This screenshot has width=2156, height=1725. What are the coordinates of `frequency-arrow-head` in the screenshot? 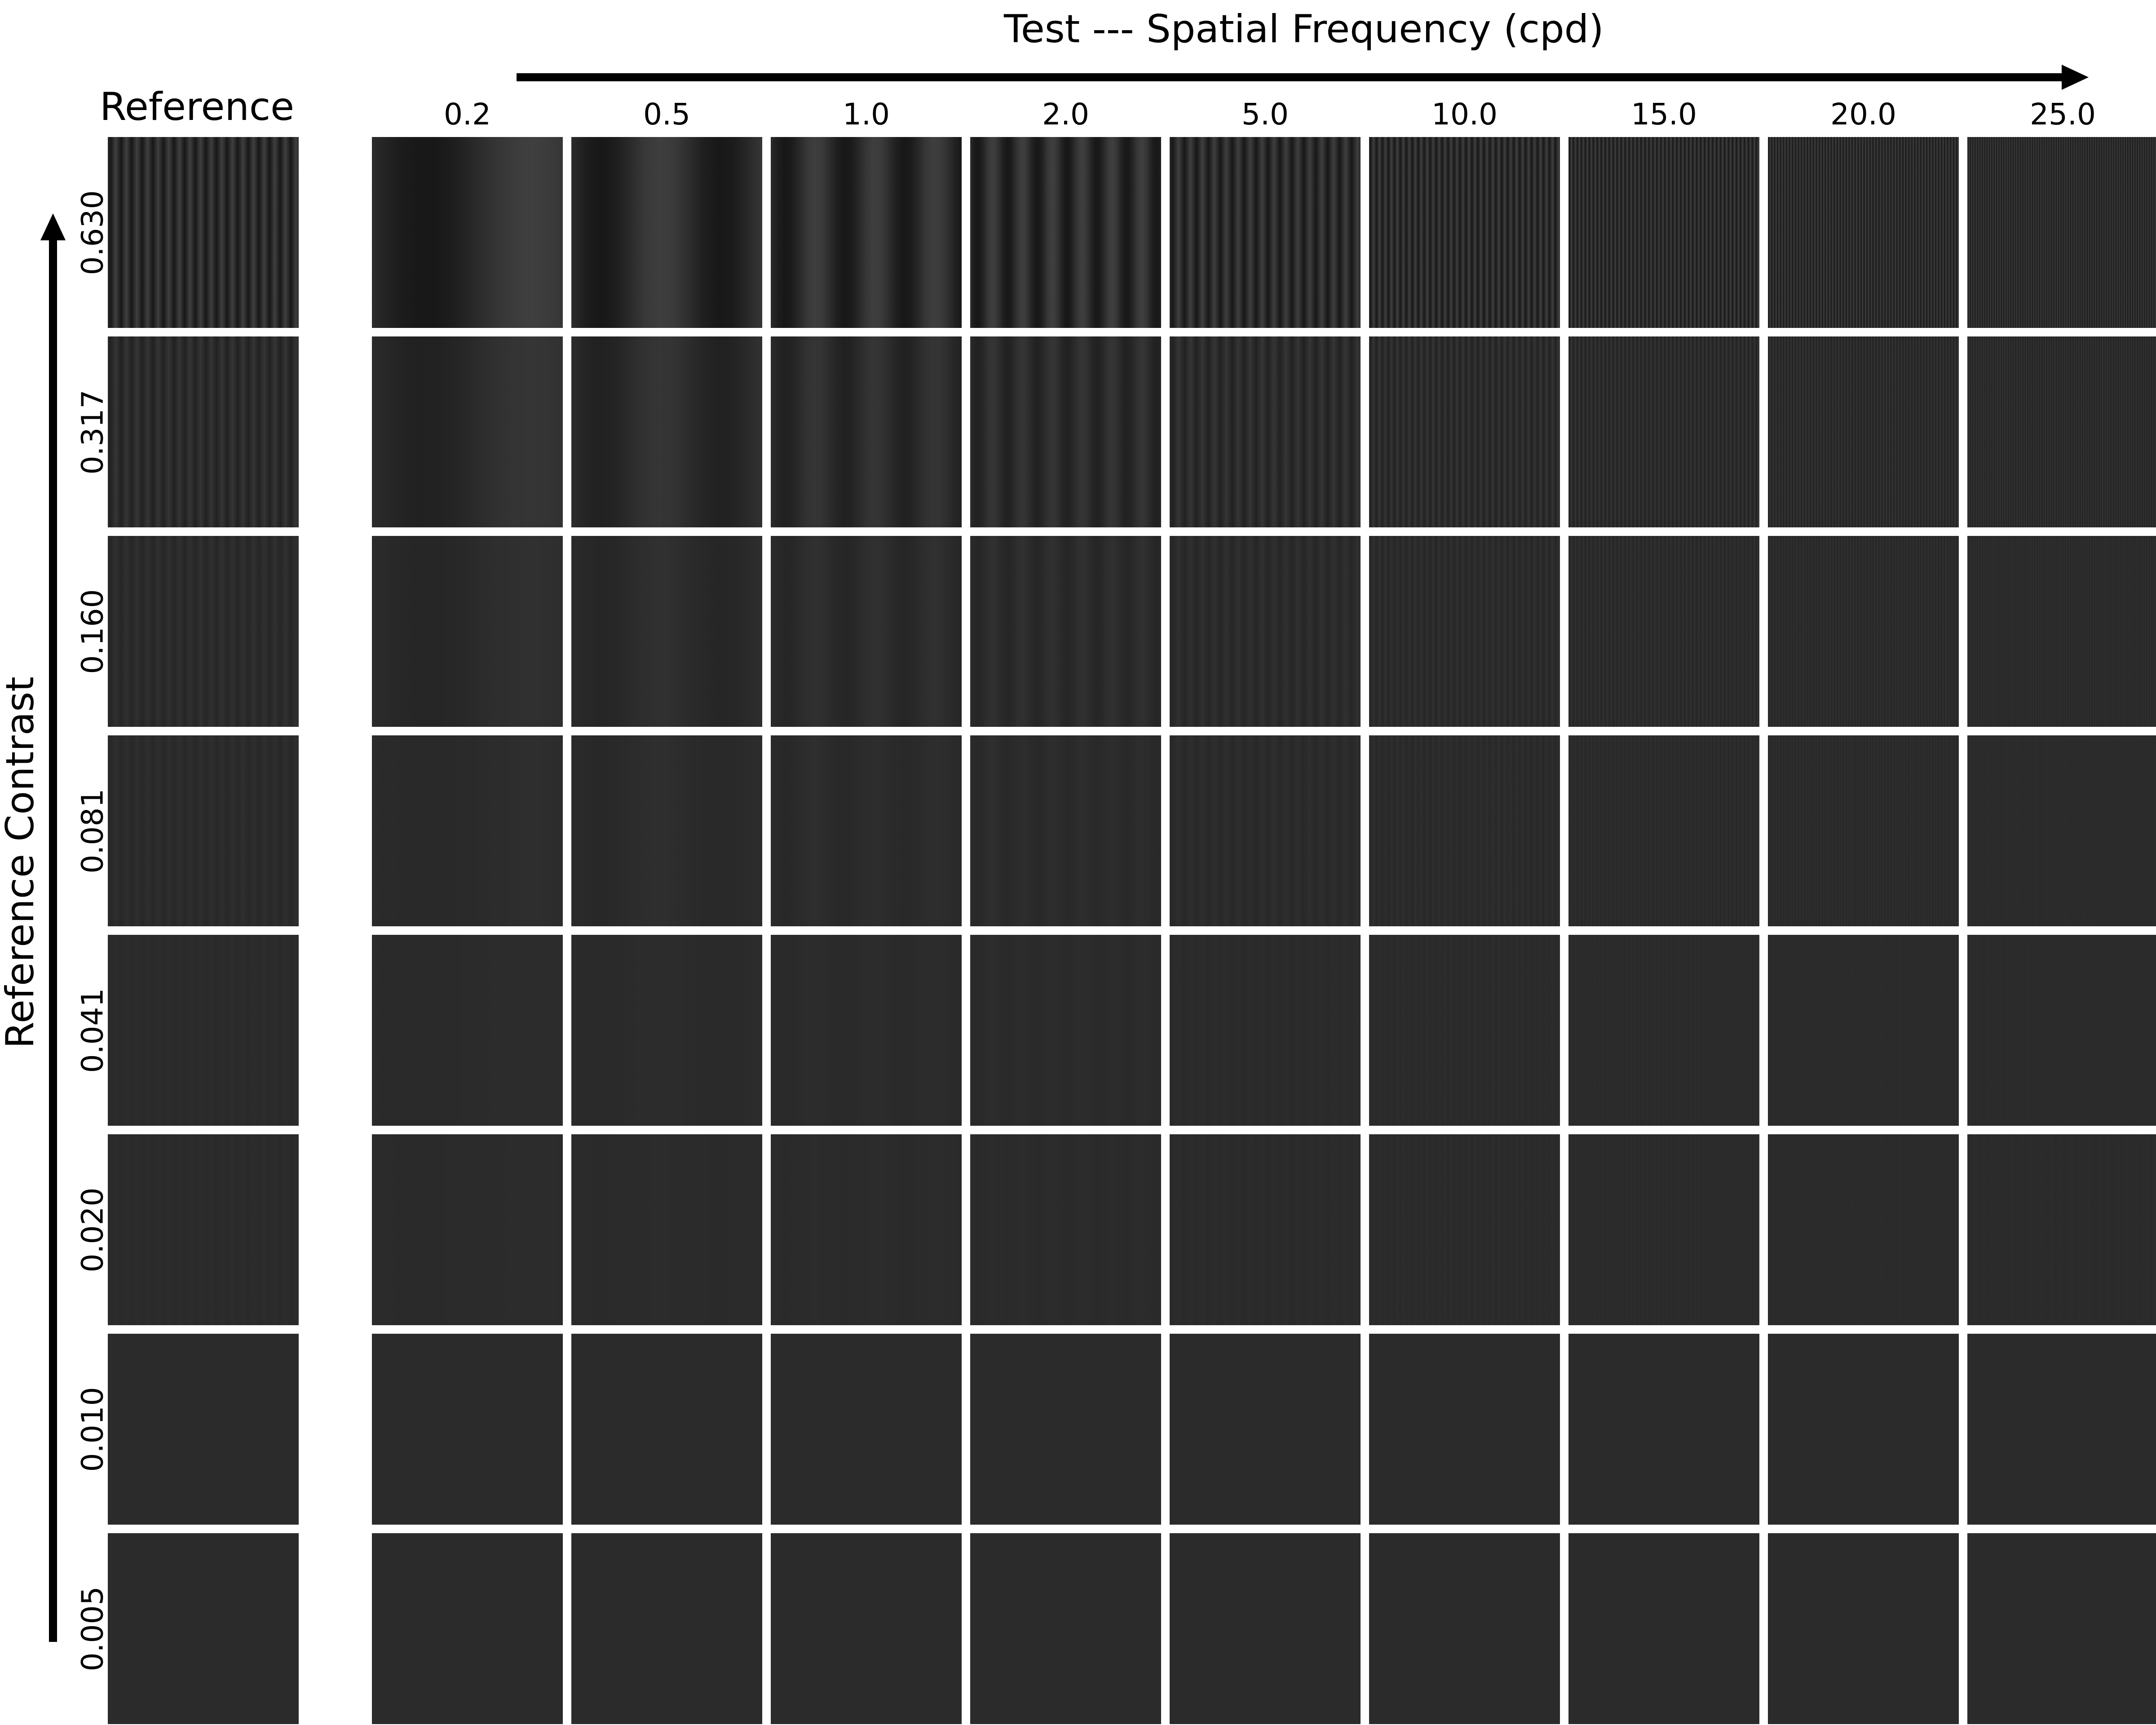 It's located at (2075, 77).